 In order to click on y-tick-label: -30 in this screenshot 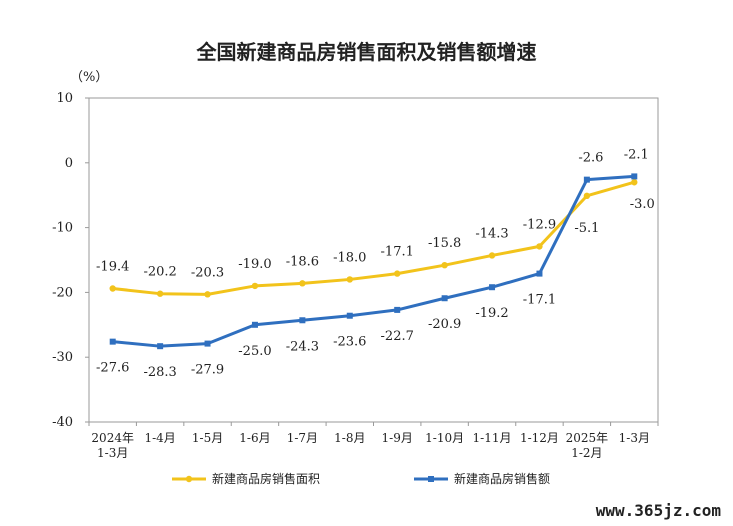, I will do `click(62, 357)`.